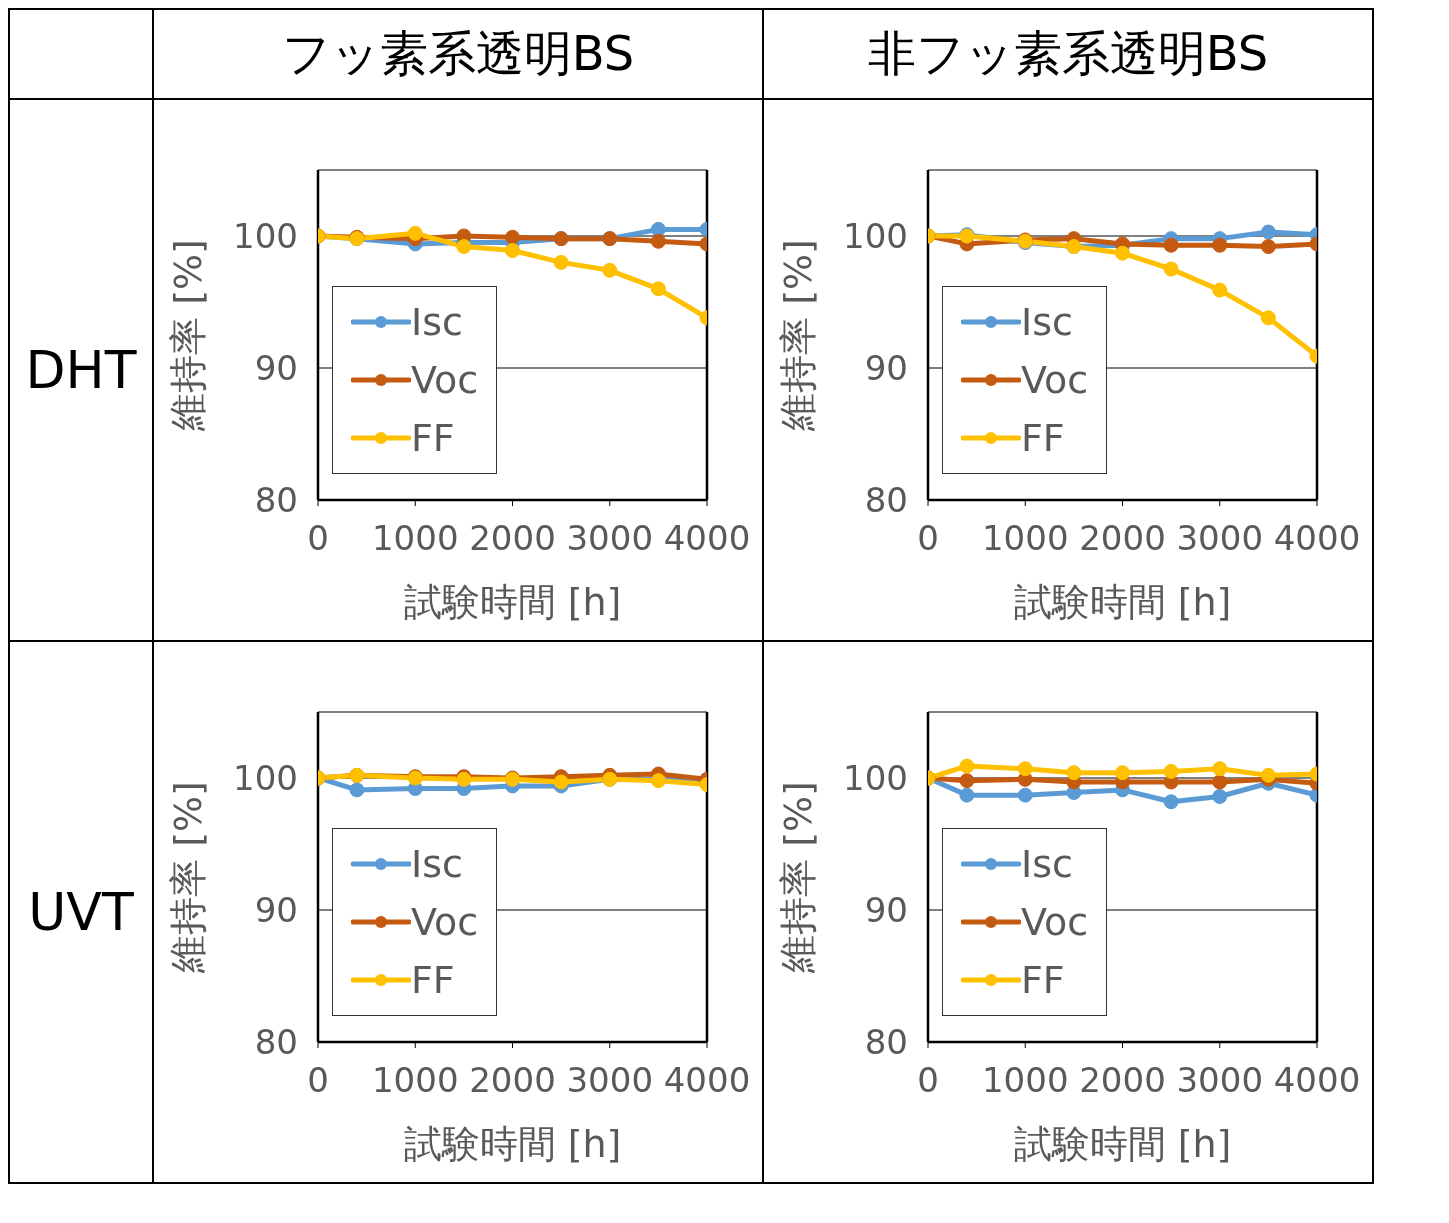 This screenshot has height=1223, width=1449. I want to click on text: UVT, so click(81, 912).